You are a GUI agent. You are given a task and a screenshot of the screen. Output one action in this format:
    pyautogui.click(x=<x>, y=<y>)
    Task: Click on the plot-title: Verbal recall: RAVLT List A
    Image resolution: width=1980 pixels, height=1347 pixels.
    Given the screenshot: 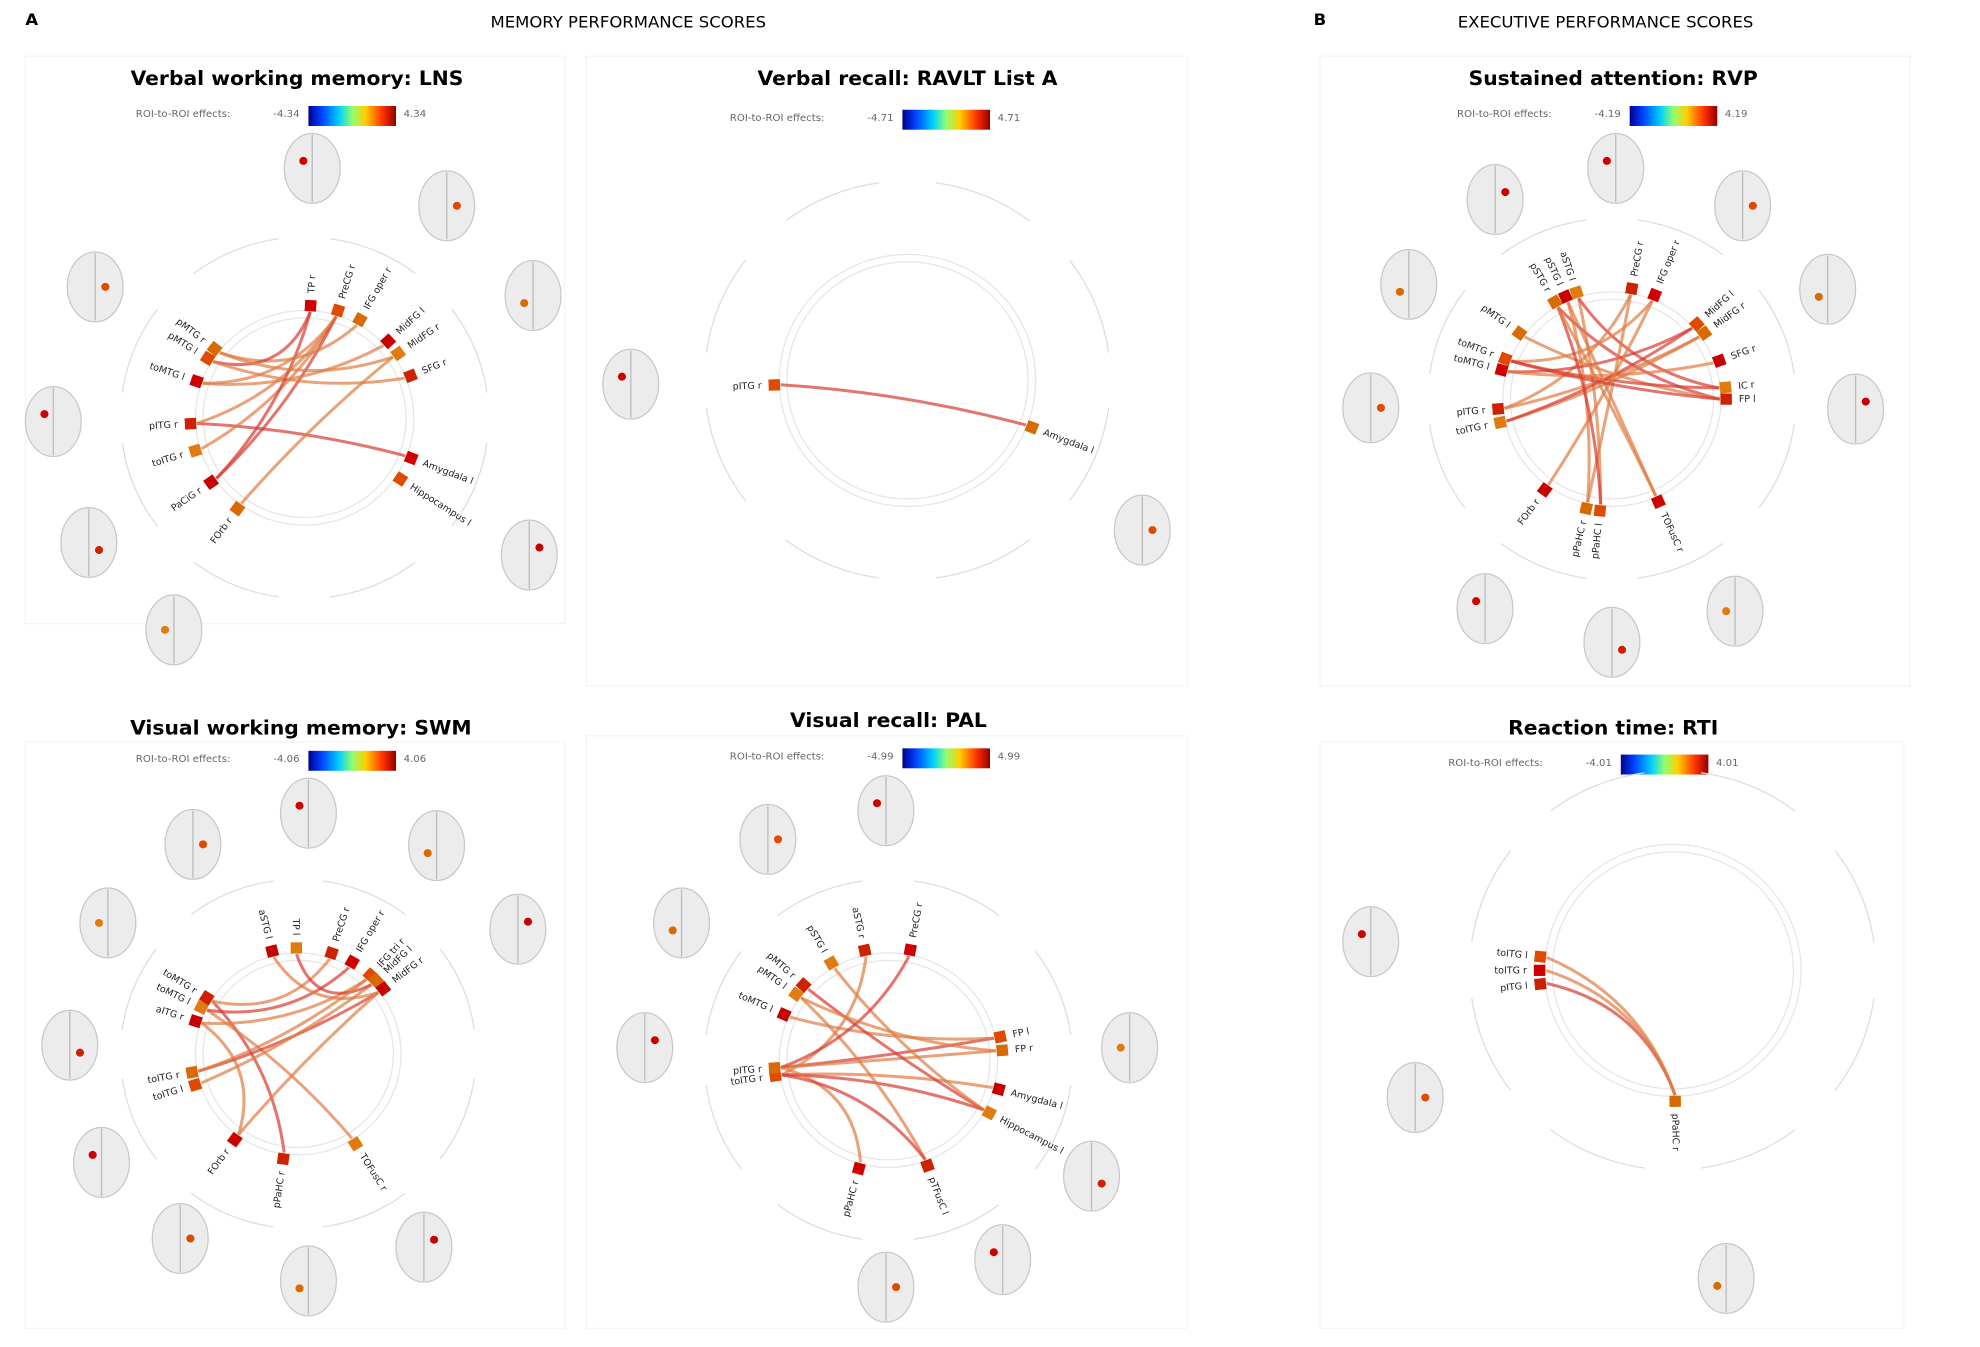 What is the action you would take?
    pyautogui.click(x=908, y=78)
    